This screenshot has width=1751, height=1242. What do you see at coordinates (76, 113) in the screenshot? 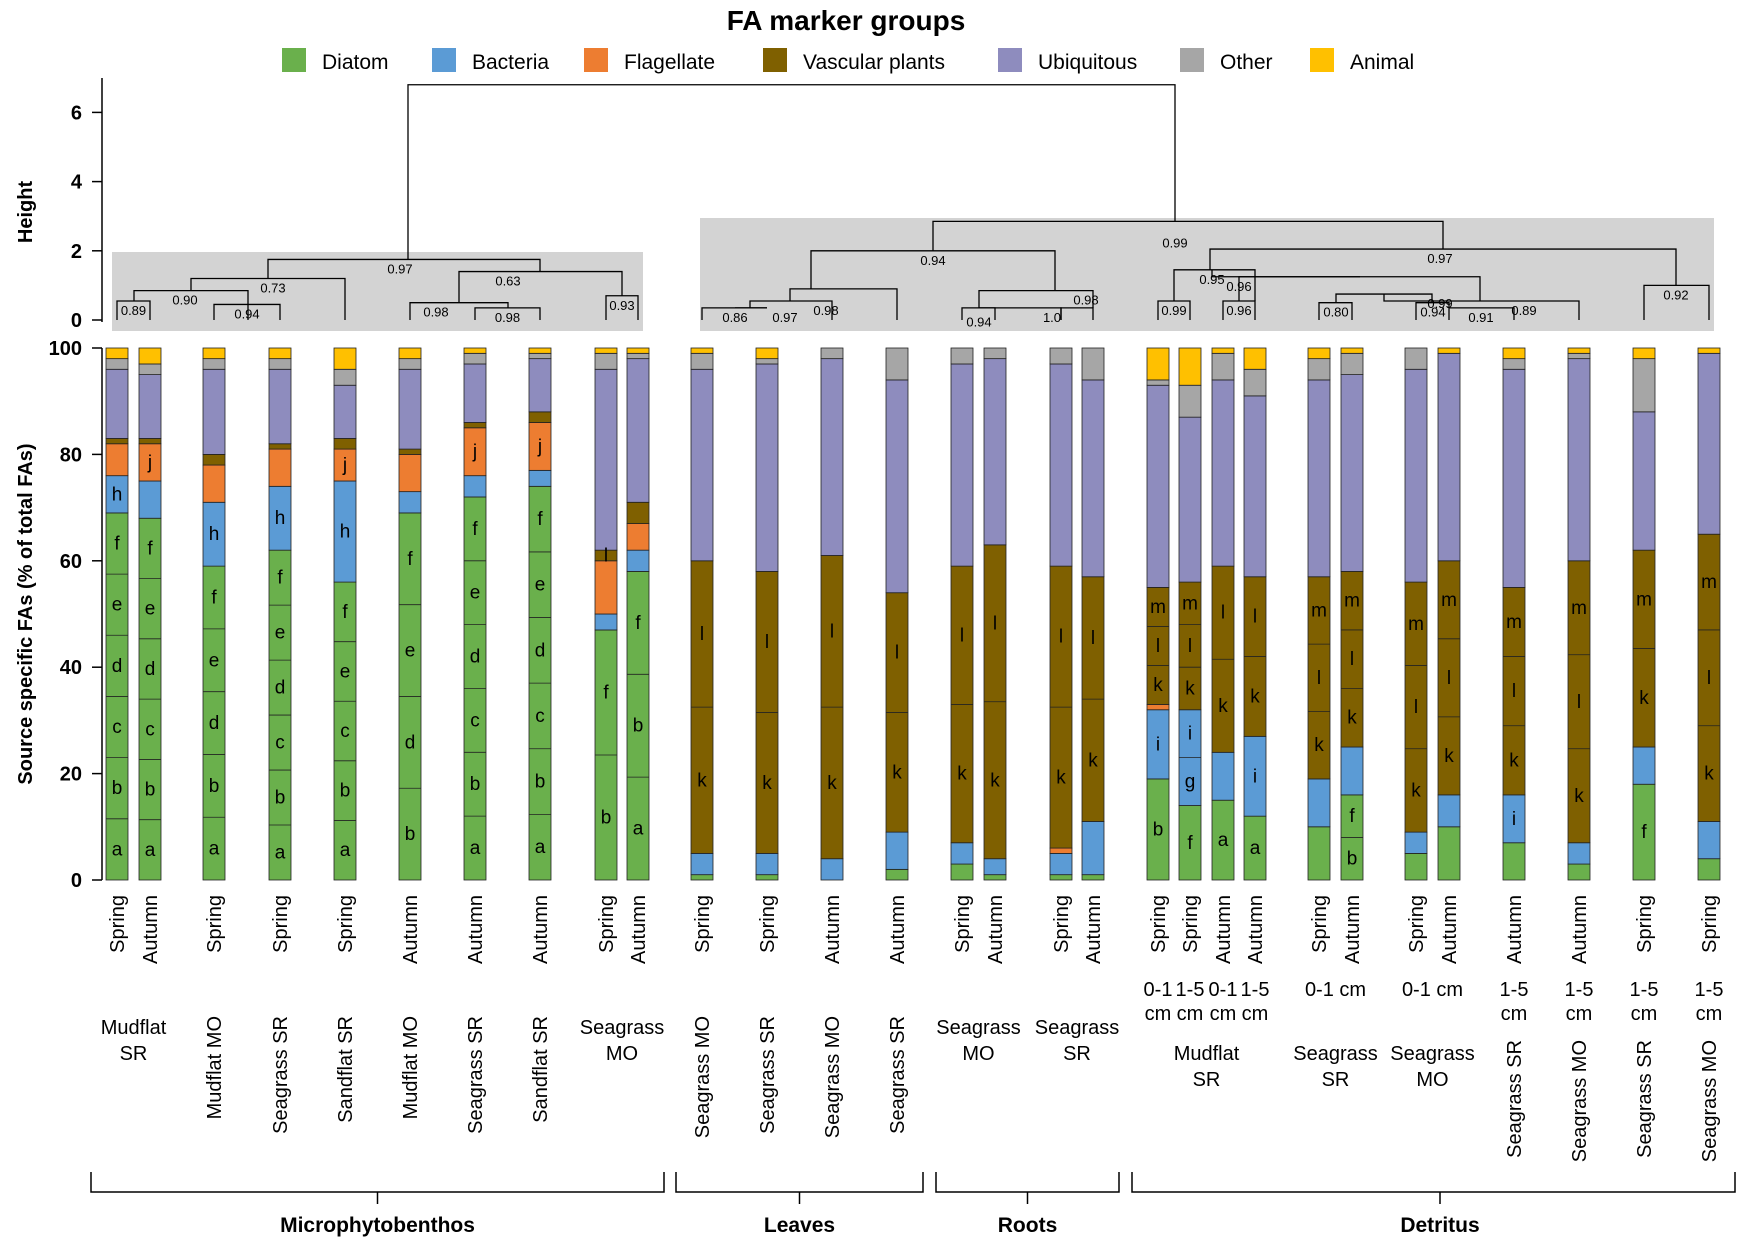
I see `height-tick-label: 6` at bounding box center [76, 113].